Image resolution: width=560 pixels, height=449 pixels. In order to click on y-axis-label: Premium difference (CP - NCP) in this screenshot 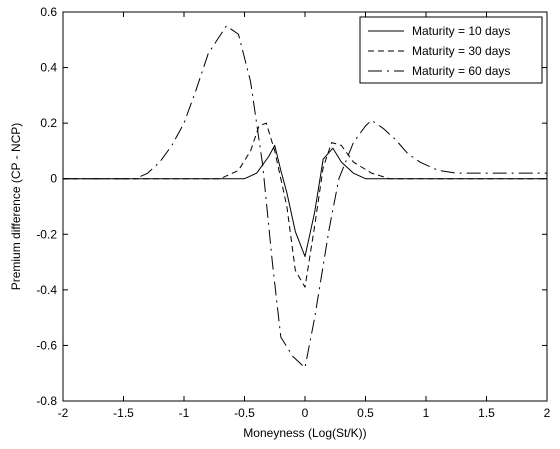, I will do `click(16, 207)`.